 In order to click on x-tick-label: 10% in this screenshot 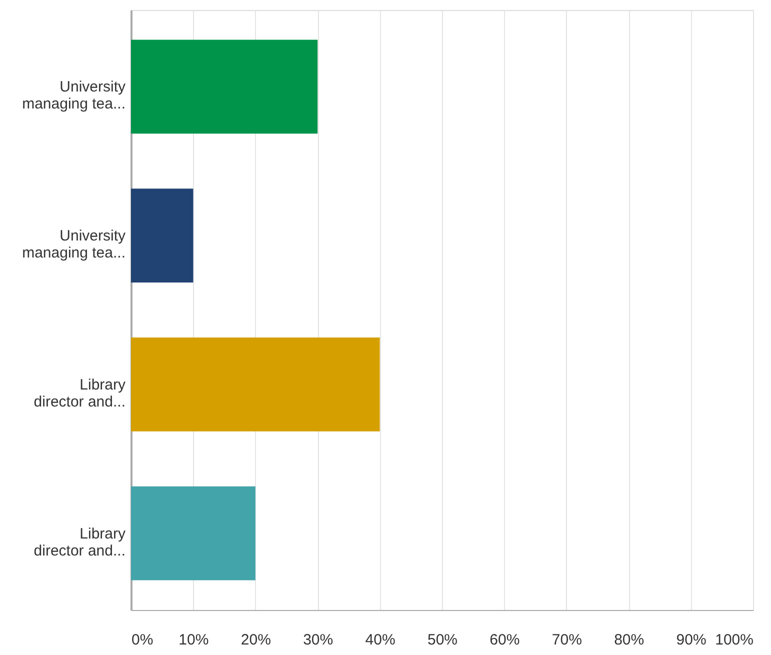, I will do `click(193, 640)`.